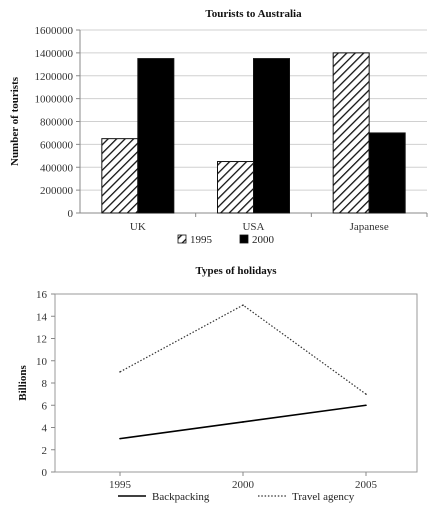 Image resolution: width=439 pixels, height=512 pixels. What do you see at coordinates (120, 176) in the screenshot?
I see `bar-1995-UK` at bounding box center [120, 176].